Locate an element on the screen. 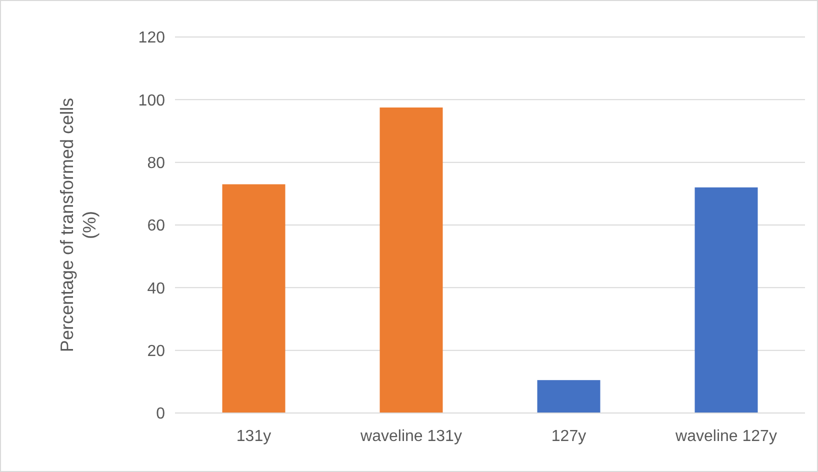 Image resolution: width=818 pixels, height=472 pixels. x-tick-label: 127y is located at coordinates (568, 436).